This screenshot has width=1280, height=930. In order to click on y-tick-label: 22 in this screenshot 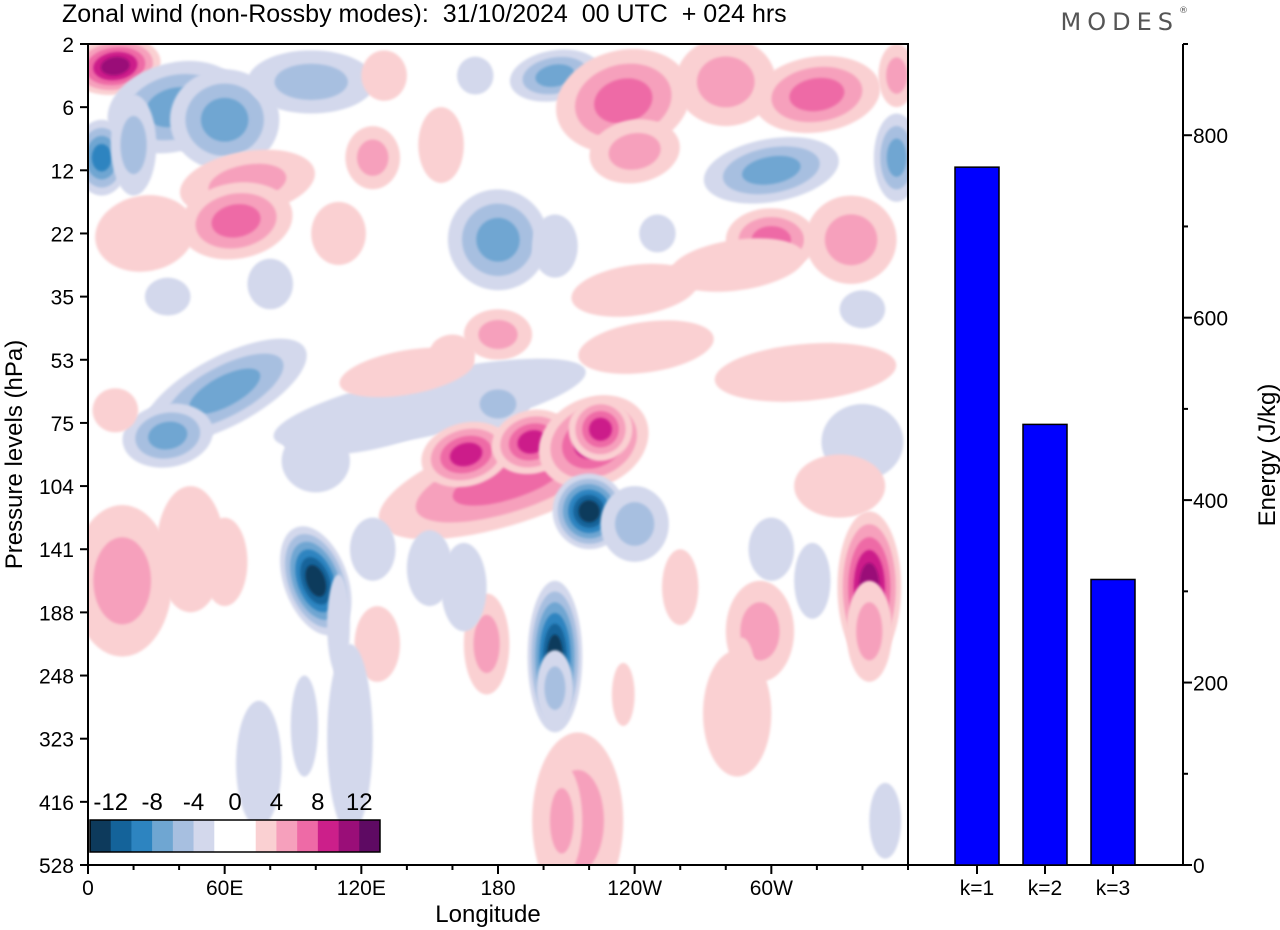, I will do `click(62, 234)`.